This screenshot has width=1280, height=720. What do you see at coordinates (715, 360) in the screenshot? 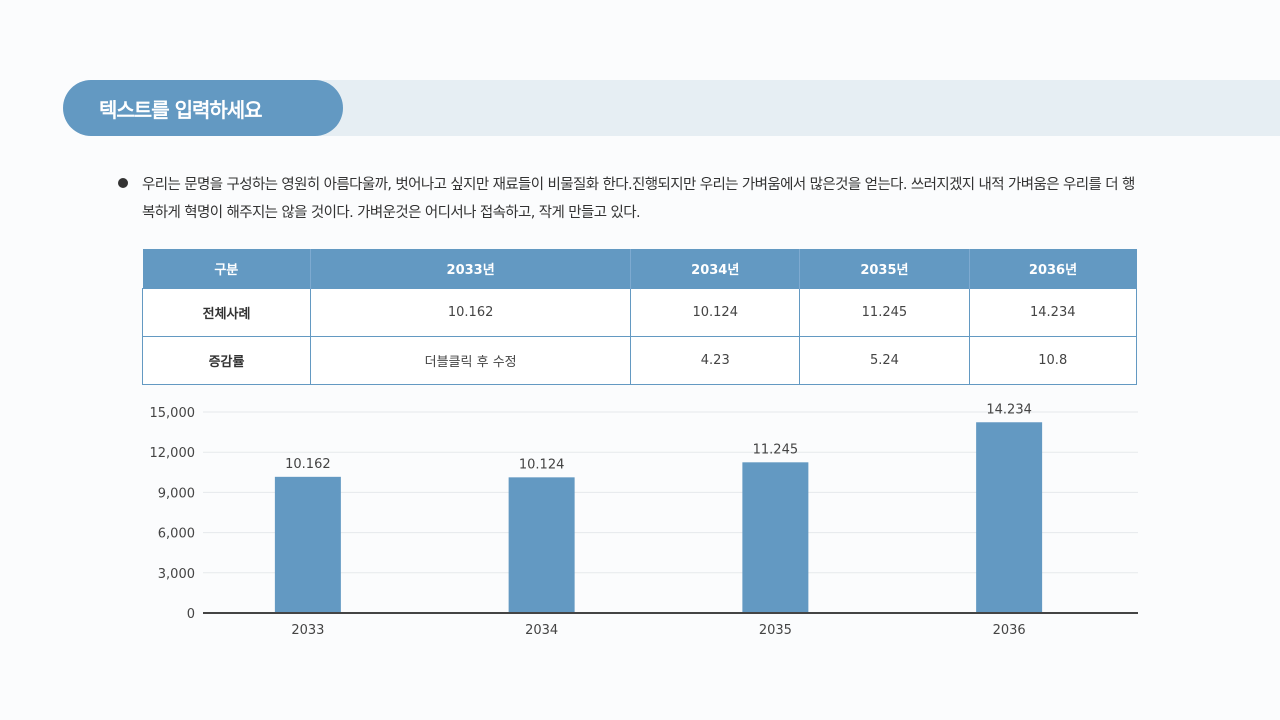
I see `table-cell: 4.23` at bounding box center [715, 360].